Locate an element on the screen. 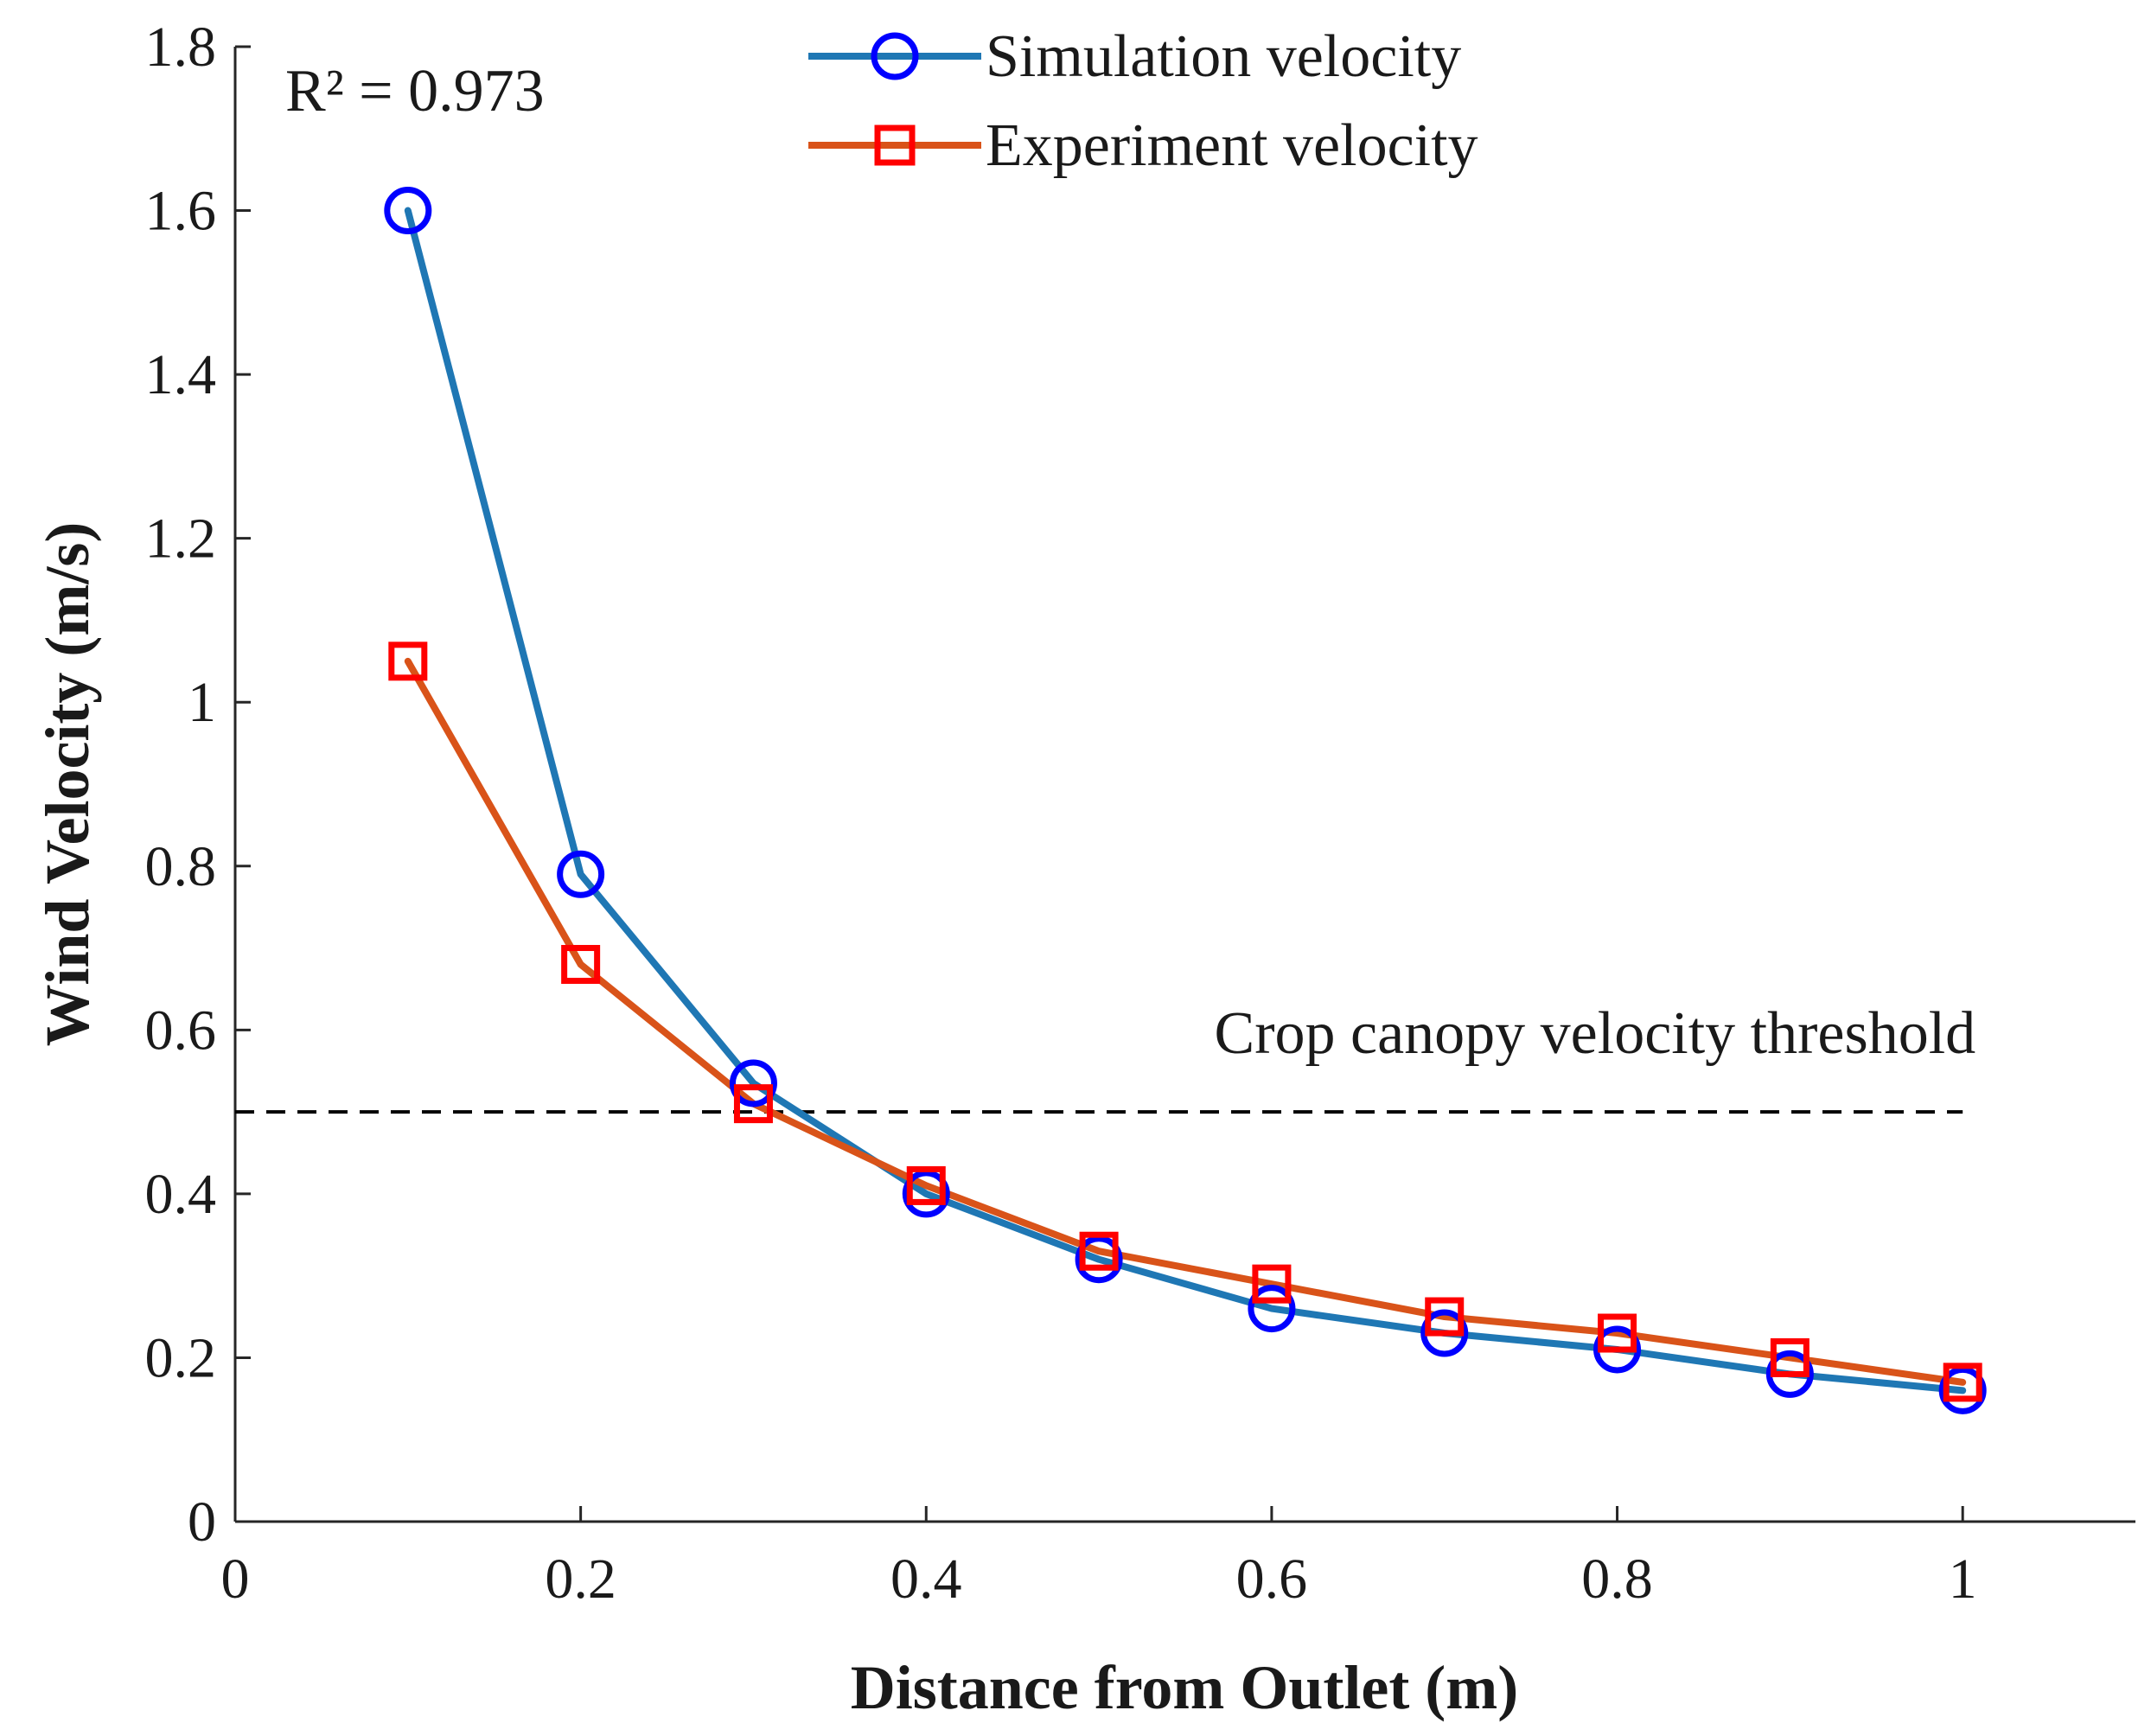 Image resolution: width=2151 pixels, height=1736 pixels. y-axis-title: Wind Velocity (m/s) is located at coordinates (67, 784).